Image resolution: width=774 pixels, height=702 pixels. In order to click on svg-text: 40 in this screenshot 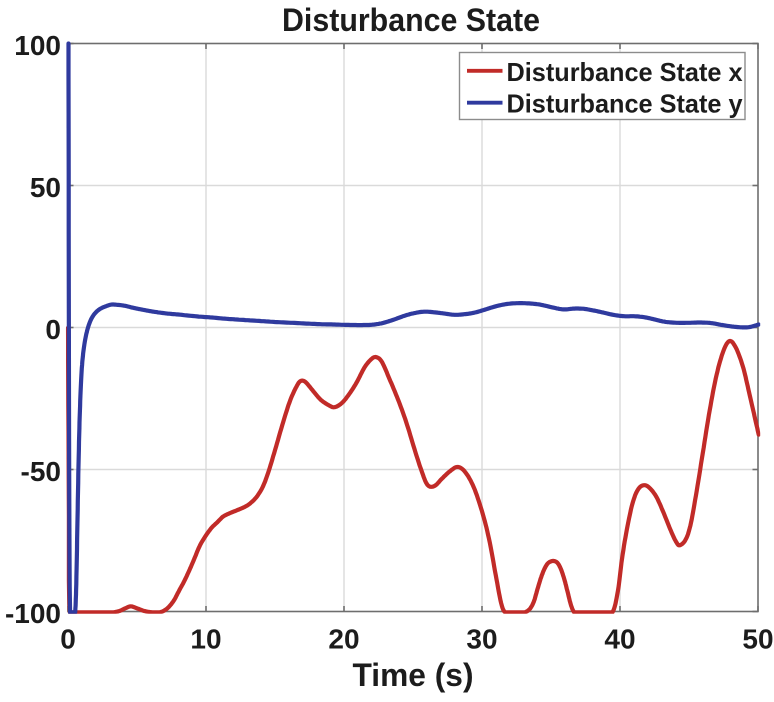, I will do `click(619, 639)`.